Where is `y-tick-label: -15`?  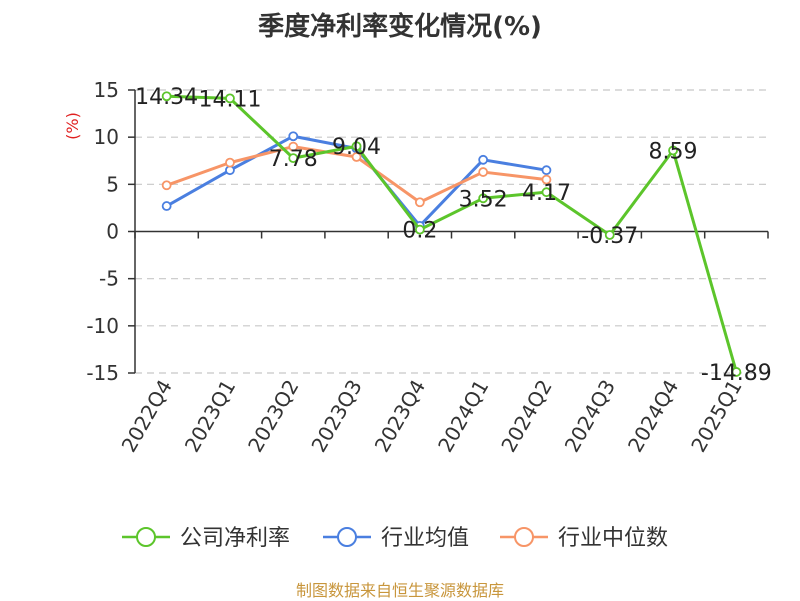 y-tick-label: -15 is located at coordinates (102, 373).